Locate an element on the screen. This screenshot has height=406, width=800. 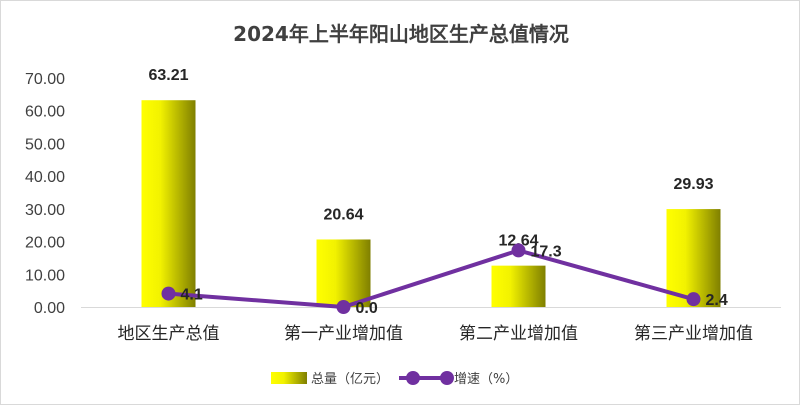
legend-bar-label: 总量（亿元） is located at coordinates (350, 379).